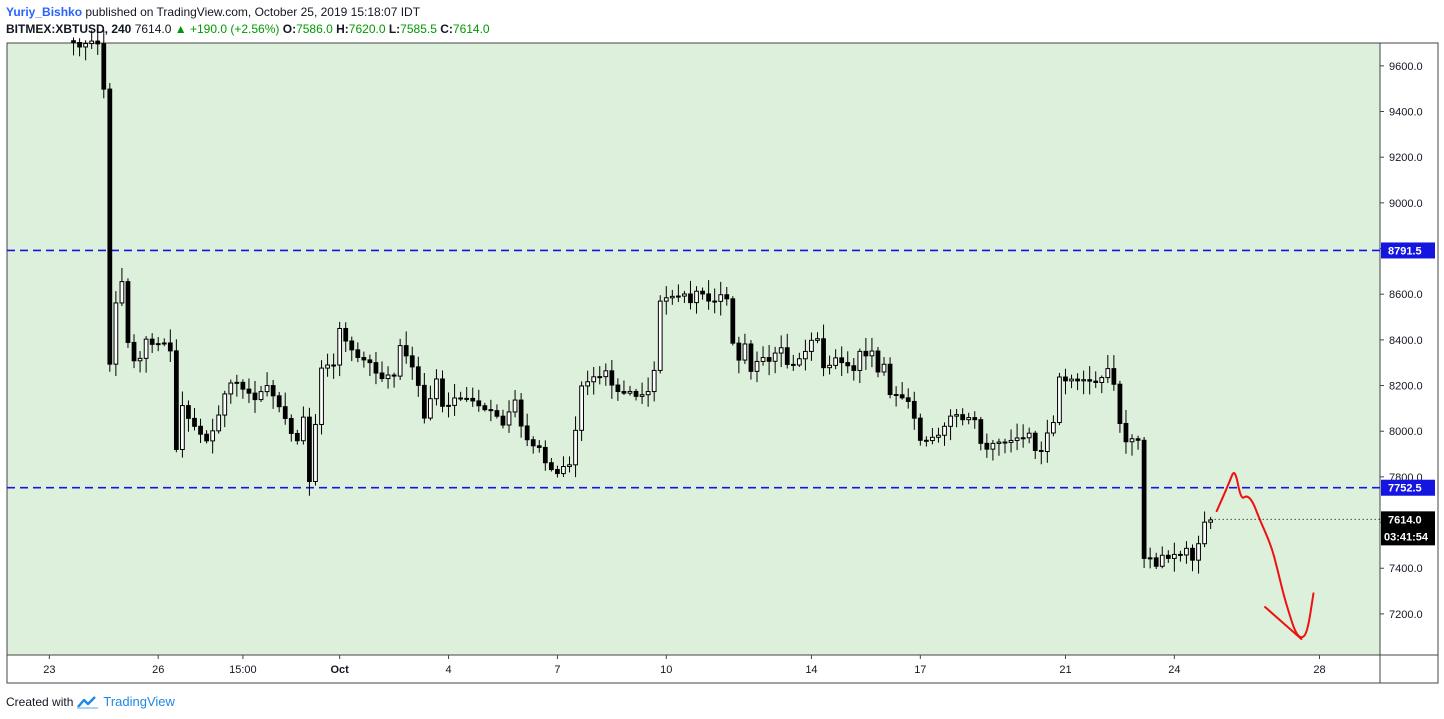 The image size is (1444, 719). What do you see at coordinates (448, 670) in the screenshot?
I see `x-tick-label: 4` at bounding box center [448, 670].